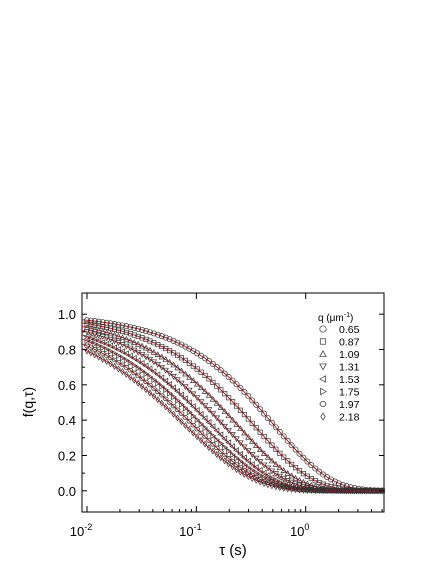 The width and height of the screenshot is (443, 573). What do you see at coordinates (349, 418) in the screenshot?
I see `legend-label: 2.18` at bounding box center [349, 418].